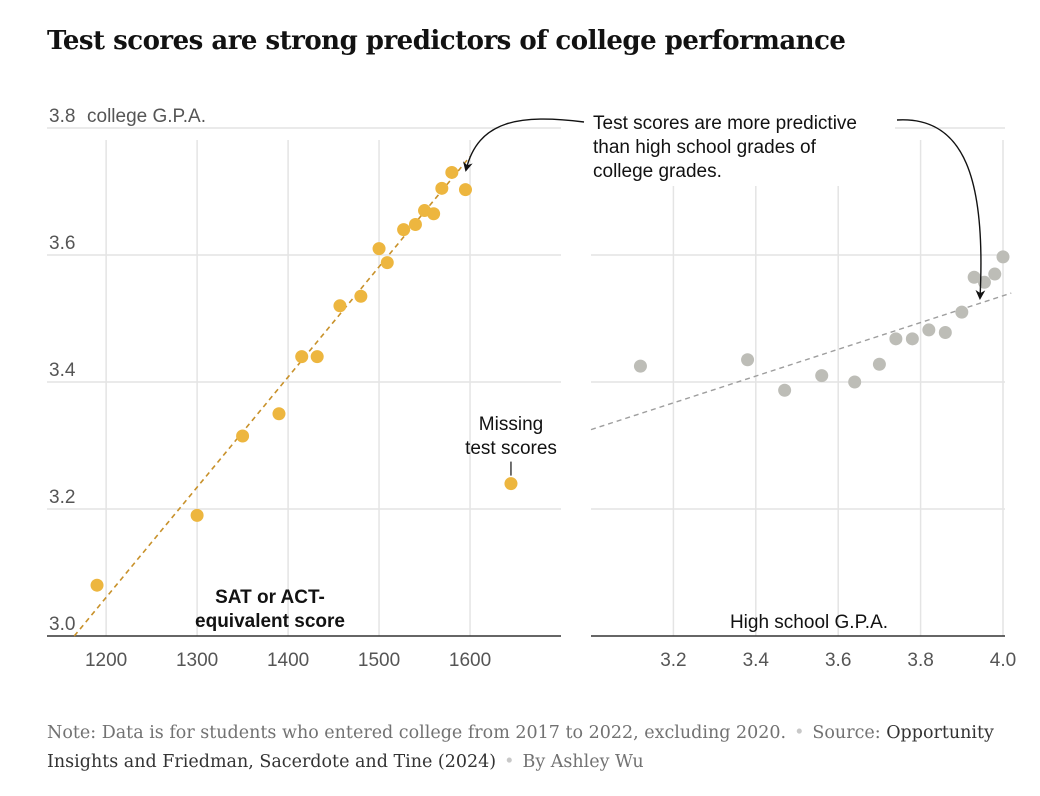 The width and height of the screenshot is (1040, 796). Describe the element at coordinates (705, 147) in the screenshot. I see `annotation-text: than high school grades of` at that location.